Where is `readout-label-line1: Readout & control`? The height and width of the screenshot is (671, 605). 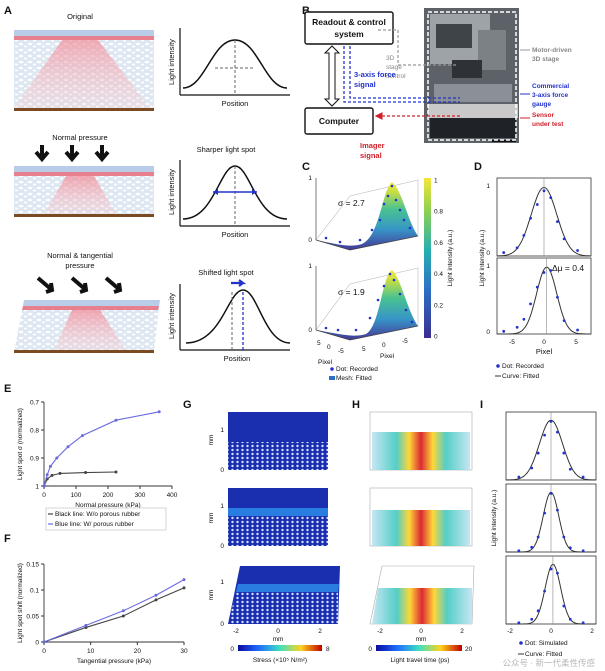 readout-label-line1: Readout & control is located at coordinates (349, 22).